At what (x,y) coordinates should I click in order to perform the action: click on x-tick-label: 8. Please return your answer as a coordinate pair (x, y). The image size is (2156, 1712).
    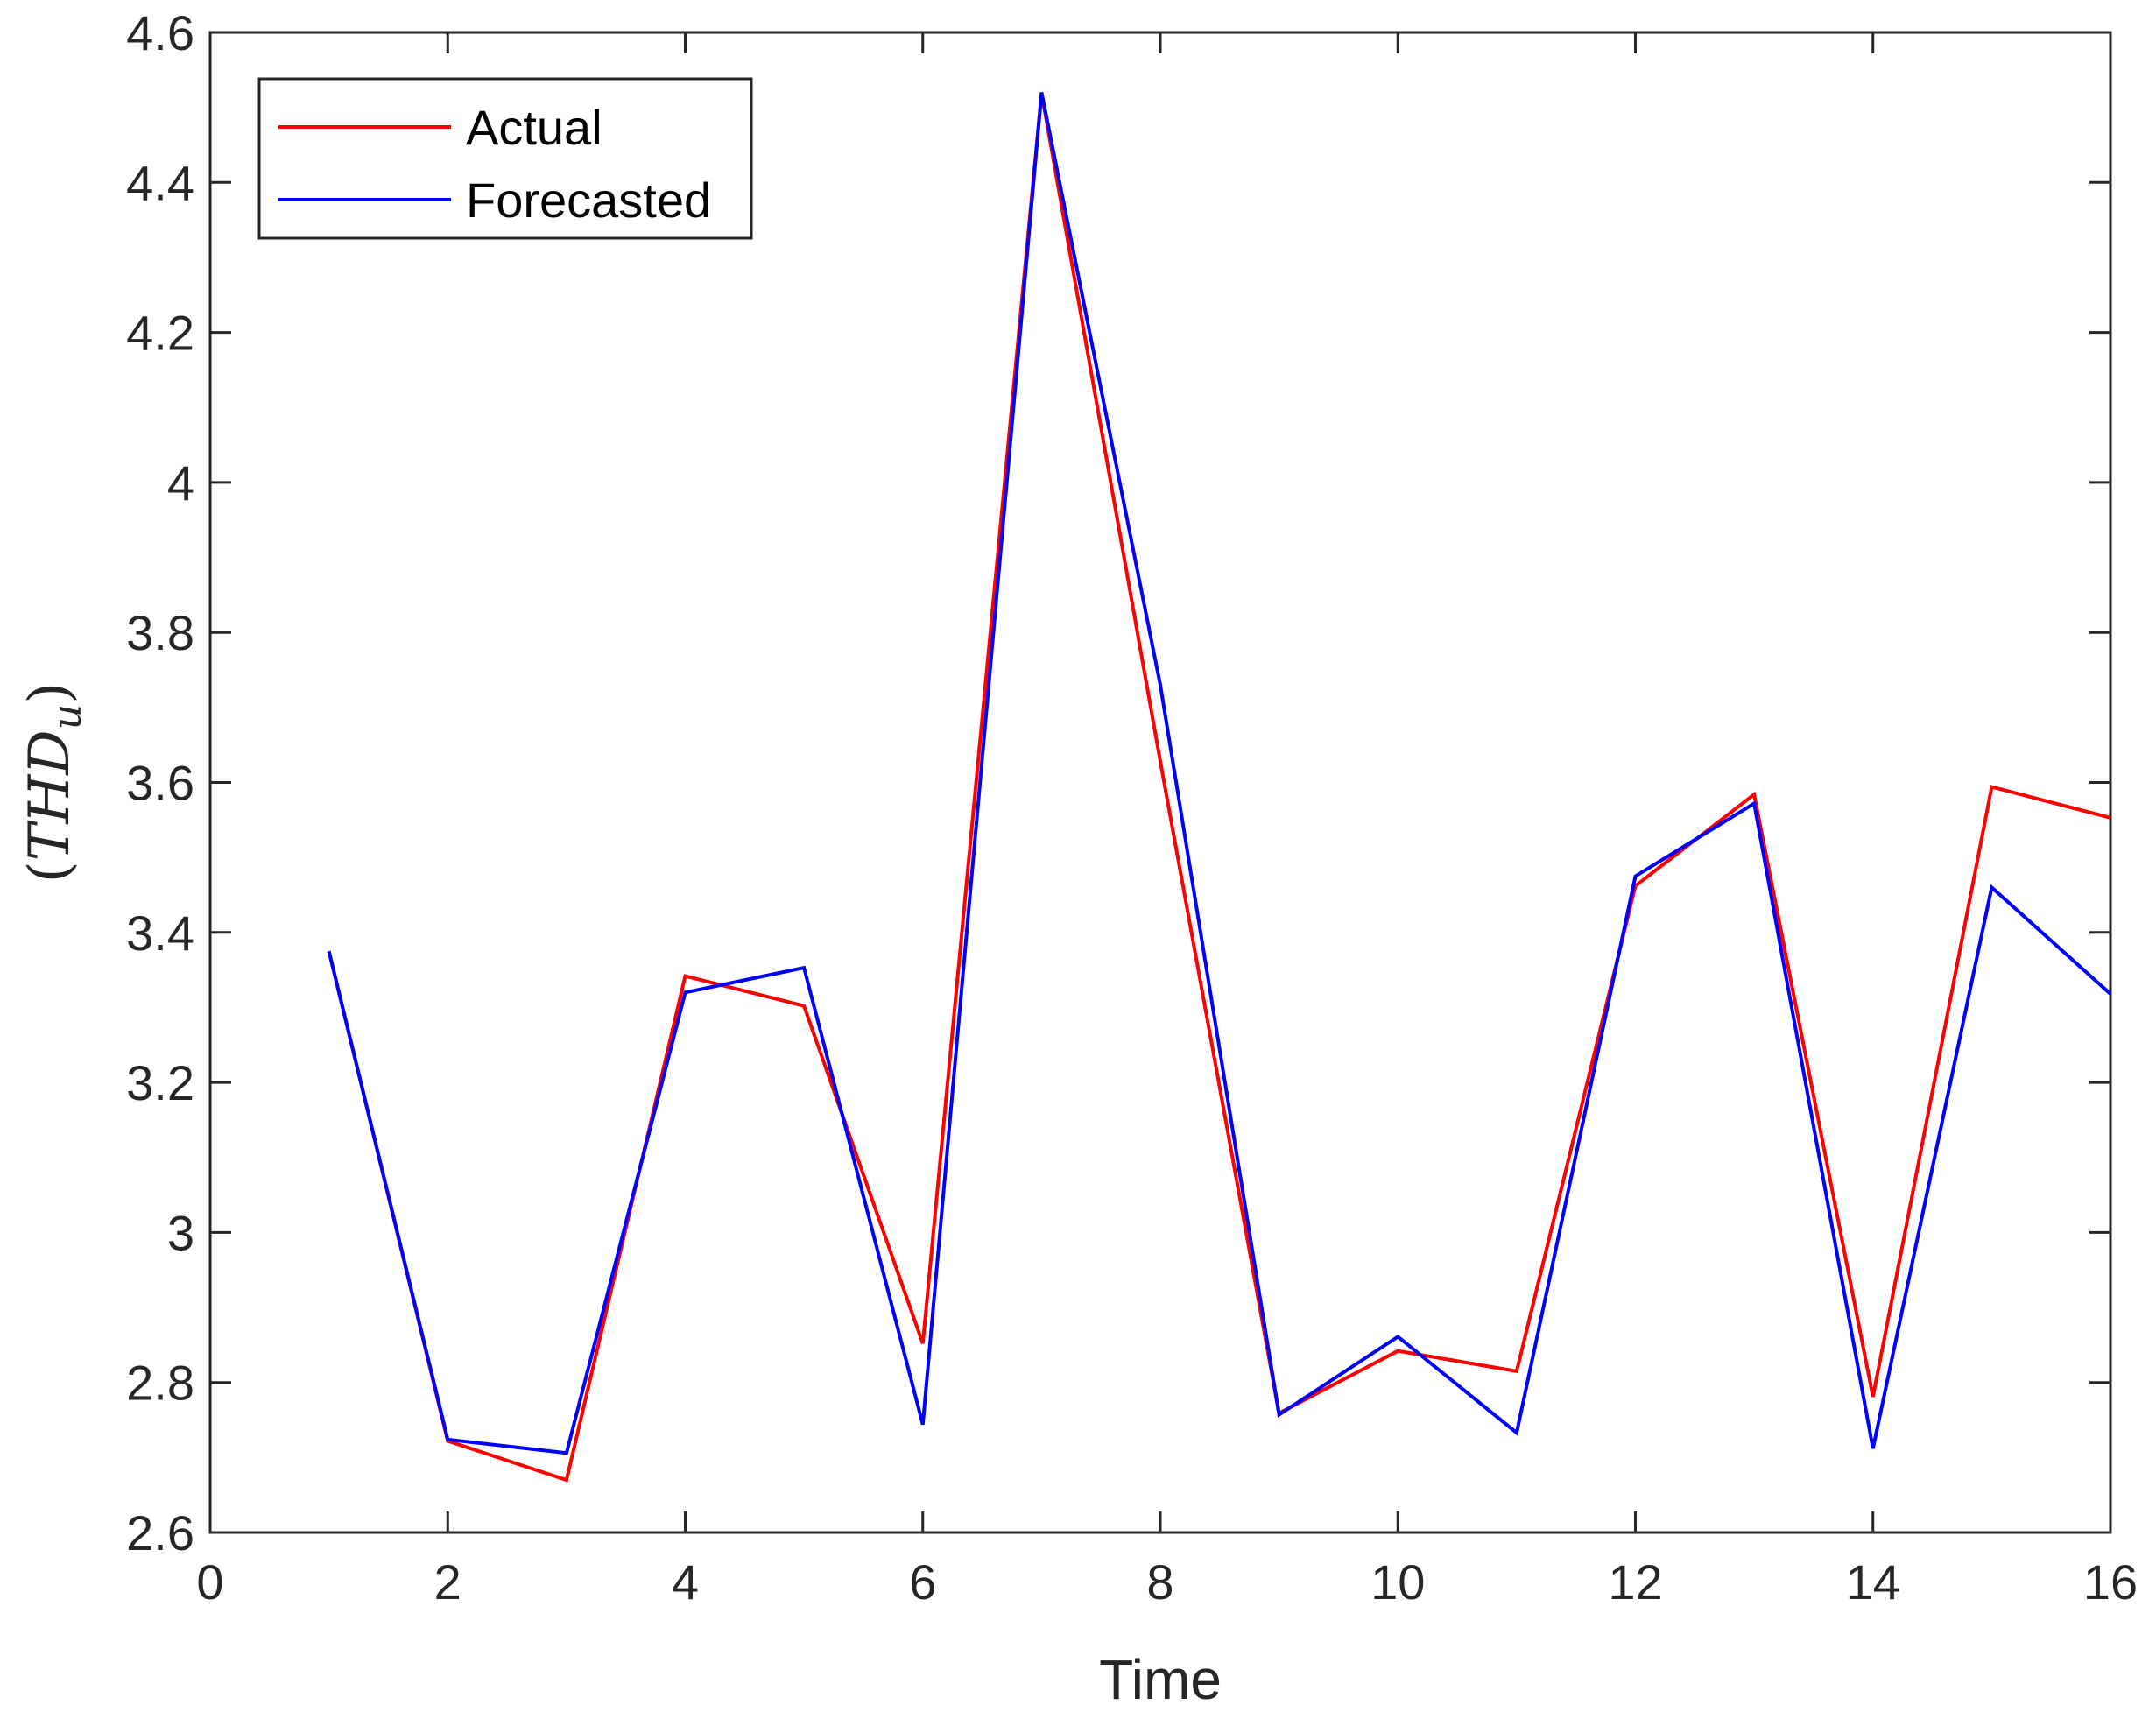
    Looking at the image, I should click on (1159, 1582).